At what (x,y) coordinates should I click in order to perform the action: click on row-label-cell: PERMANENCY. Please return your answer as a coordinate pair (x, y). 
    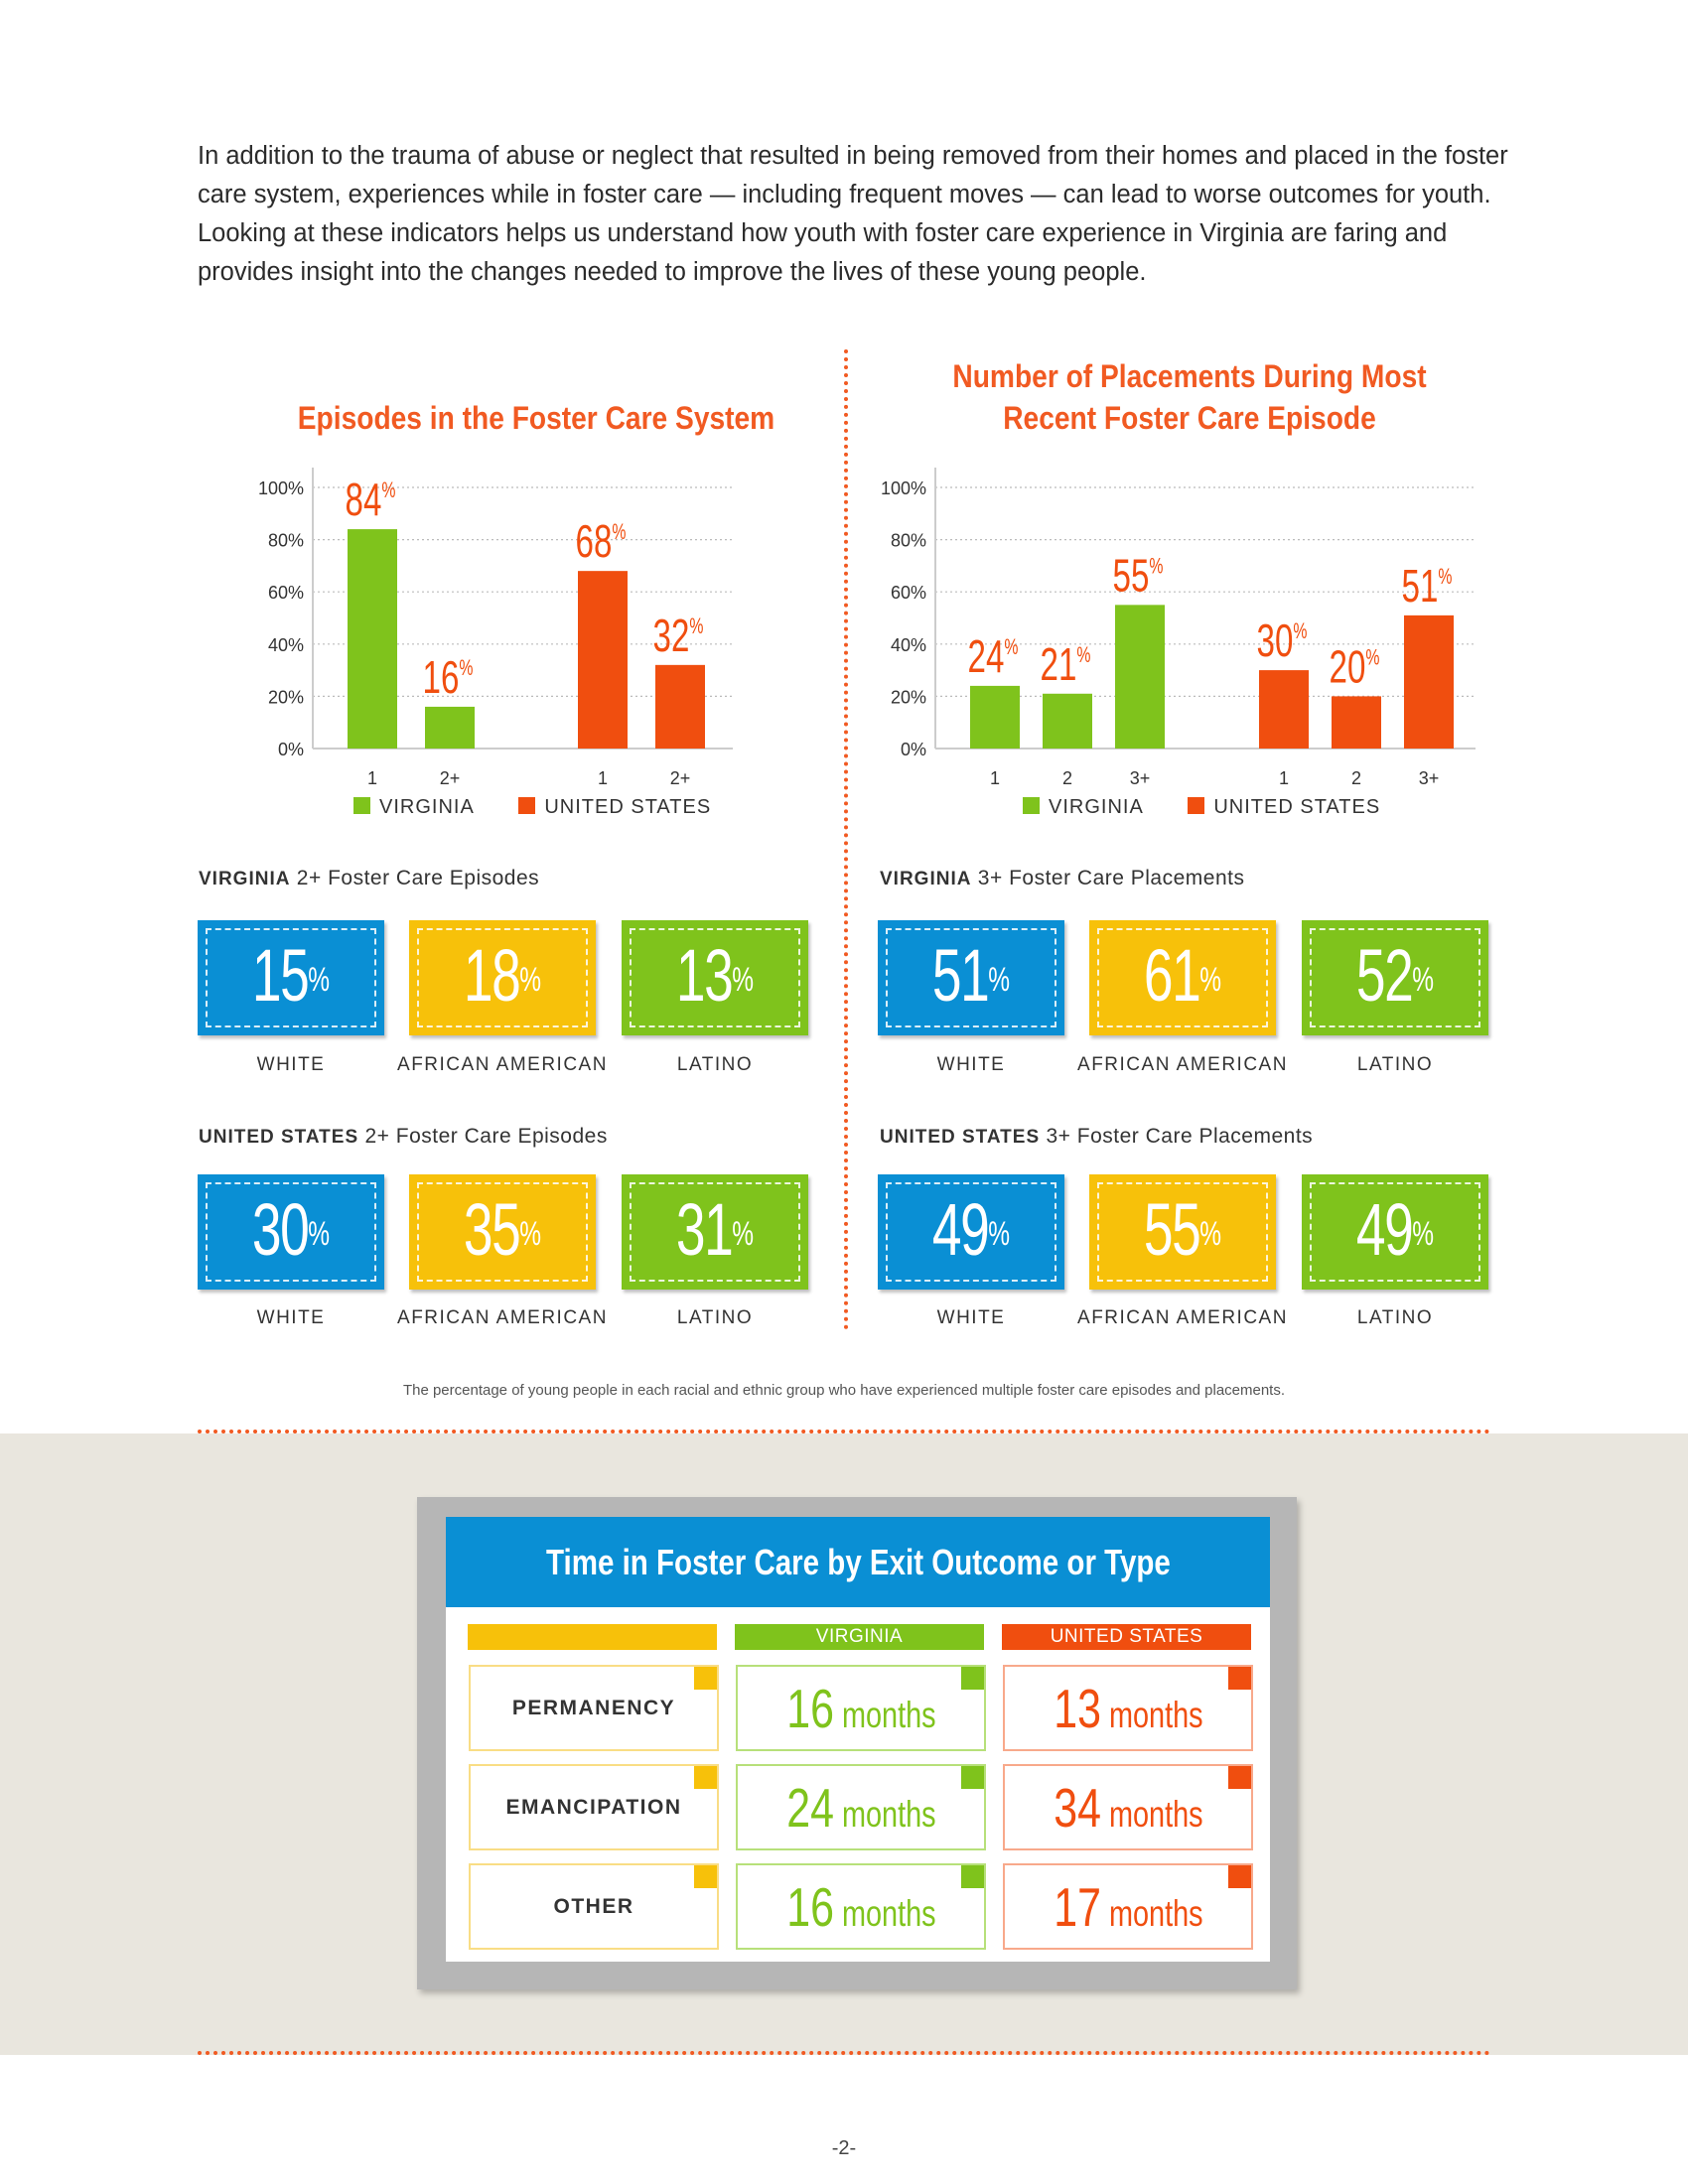
    Looking at the image, I should click on (594, 1708).